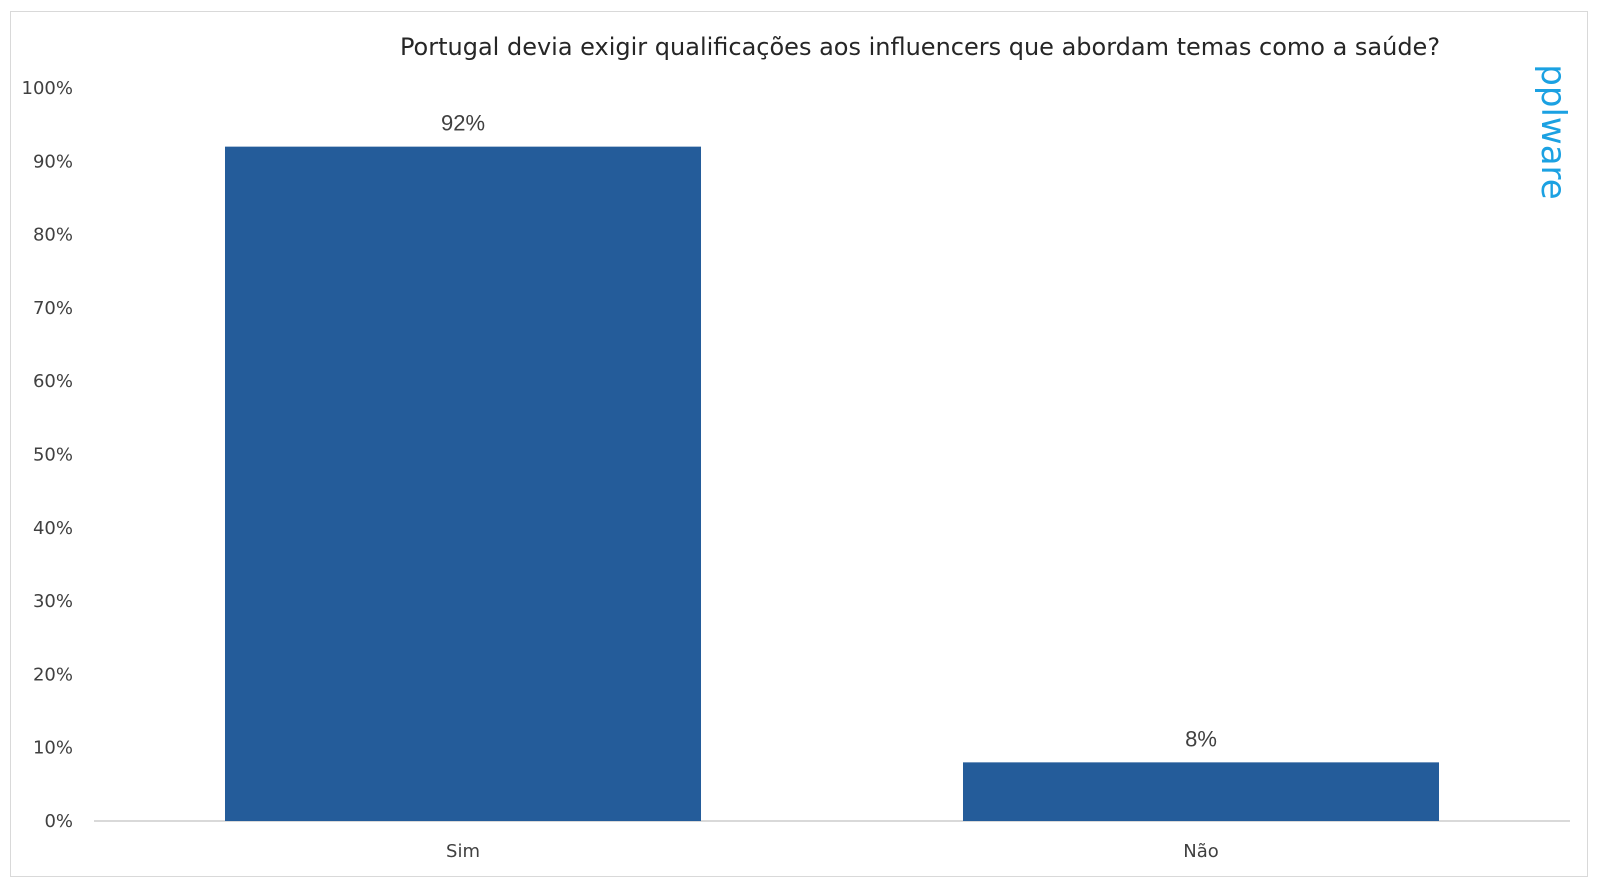 The width and height of the screenshot is (1600, 889). I want to click on y-tick-label: 0%, so click(58, 821).